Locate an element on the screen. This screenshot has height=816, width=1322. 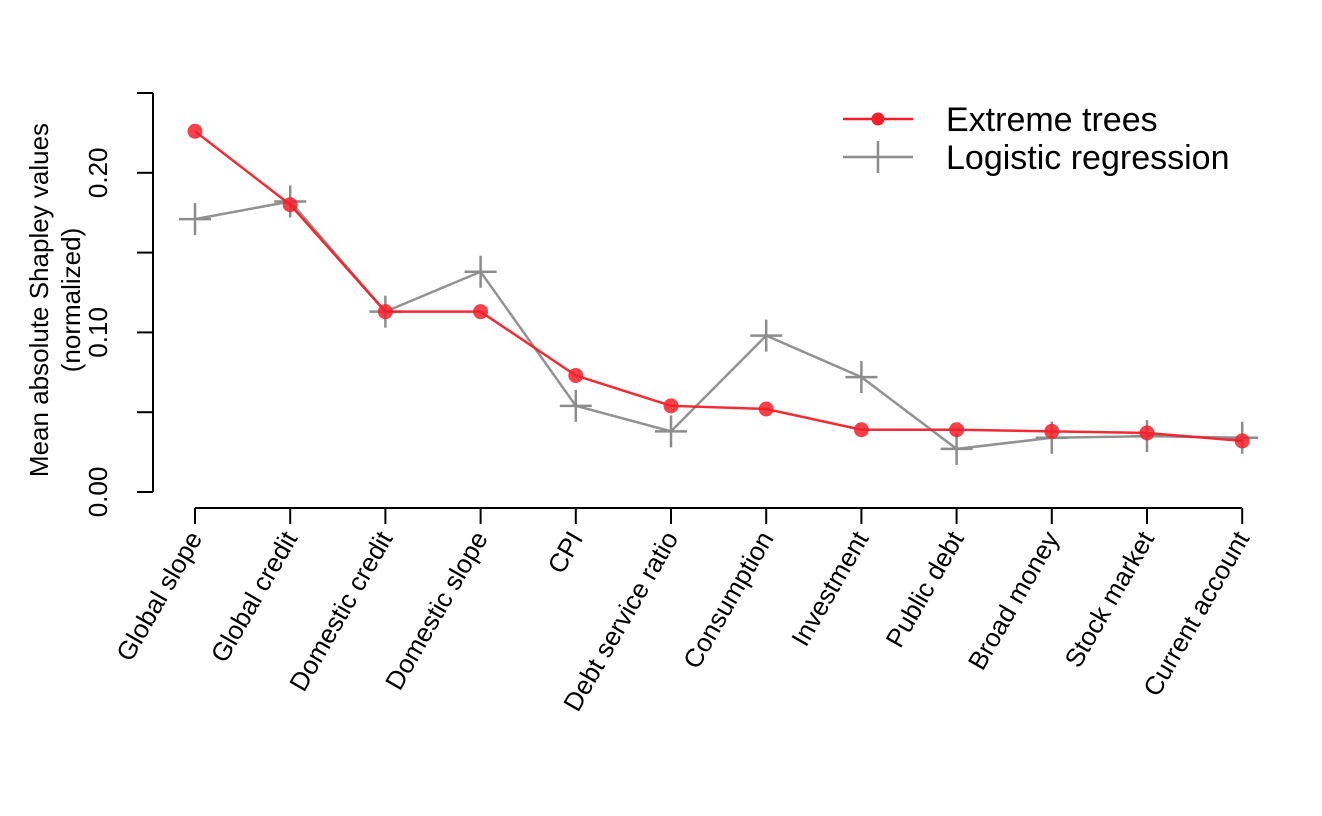
legend-label: Extreme trees is located at coordinates (1052, 120).